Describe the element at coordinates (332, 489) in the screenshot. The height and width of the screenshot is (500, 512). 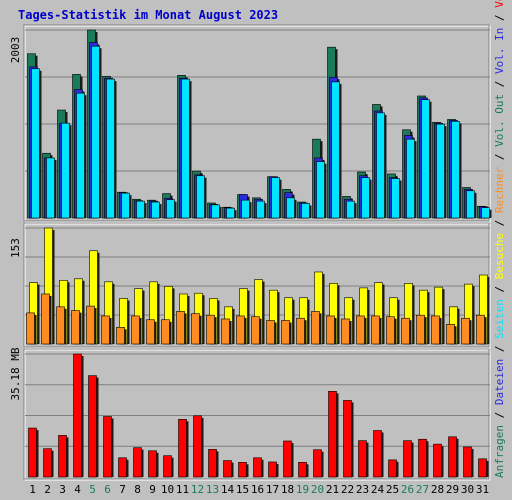
I see `x-tick-label: 21` at that location.